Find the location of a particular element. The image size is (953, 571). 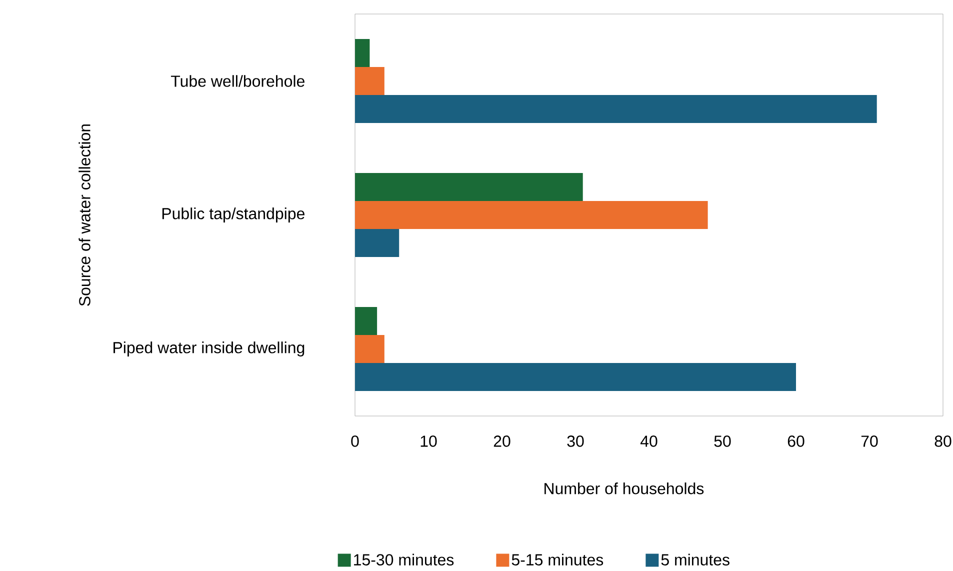

x-tick-label: 50 is located at coordinates (722, 441).